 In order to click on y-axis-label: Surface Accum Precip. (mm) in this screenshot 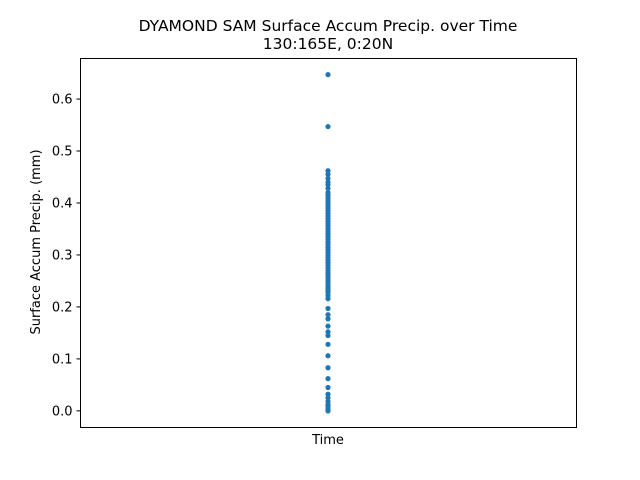, I will do `click(36, 241)`.